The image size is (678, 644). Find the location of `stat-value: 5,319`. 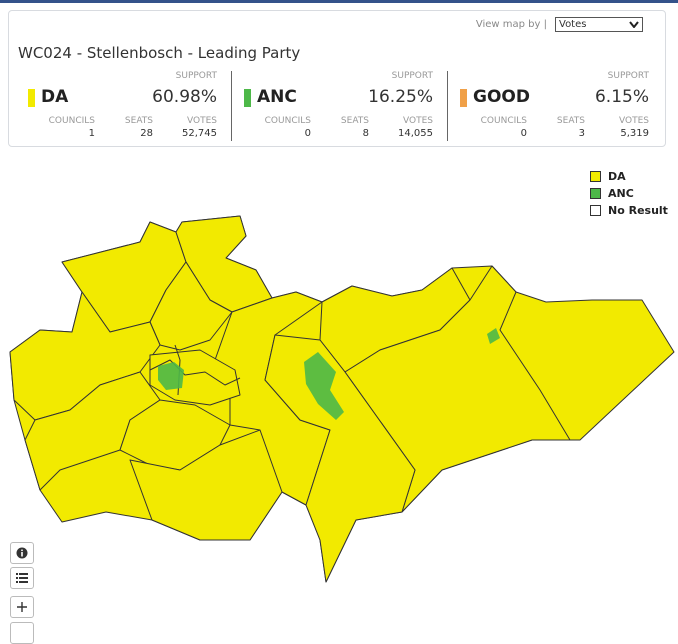

stat-value: 5,319 is located at coordinates (634, 133).